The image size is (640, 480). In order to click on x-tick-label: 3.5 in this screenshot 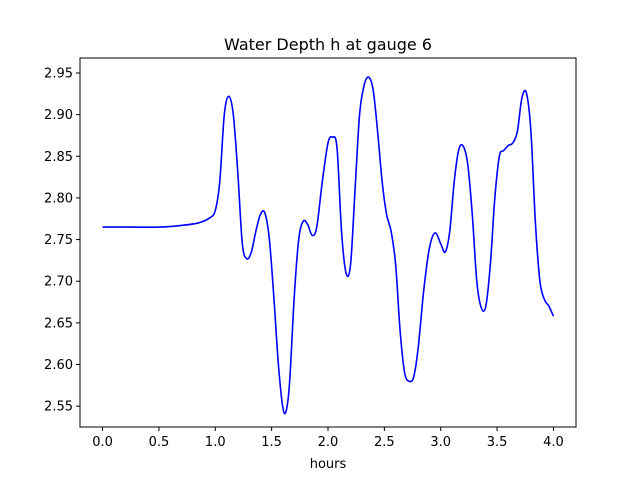, I will do `click(497, 442)`.